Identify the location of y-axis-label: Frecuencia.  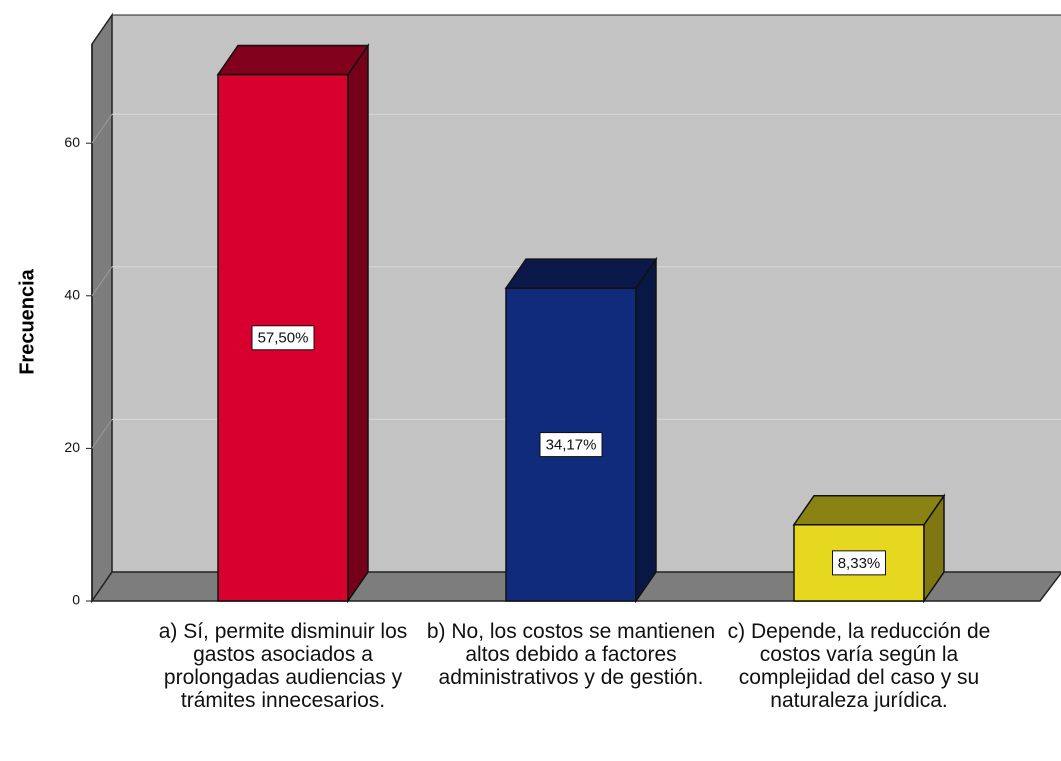
(27, 321).